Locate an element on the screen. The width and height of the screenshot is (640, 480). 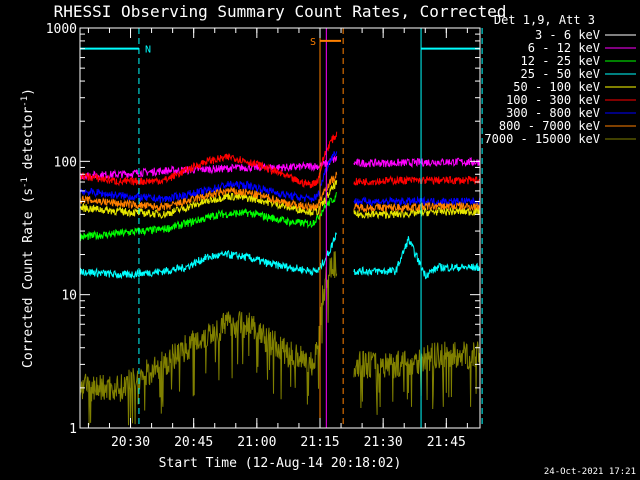
y-tick-label: 1000 is located at coordinates (61, 29).